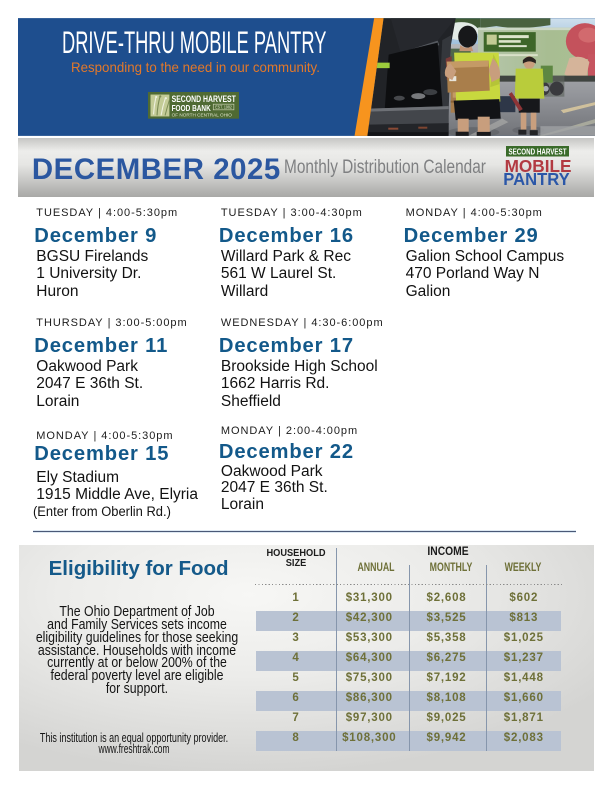 The height and width of the screenshot is (792, 612). What do you see at coordinates (192, 108) in the screenshot?
I see `svg-text: FOOD BANK` at bounding box center [192, 108].